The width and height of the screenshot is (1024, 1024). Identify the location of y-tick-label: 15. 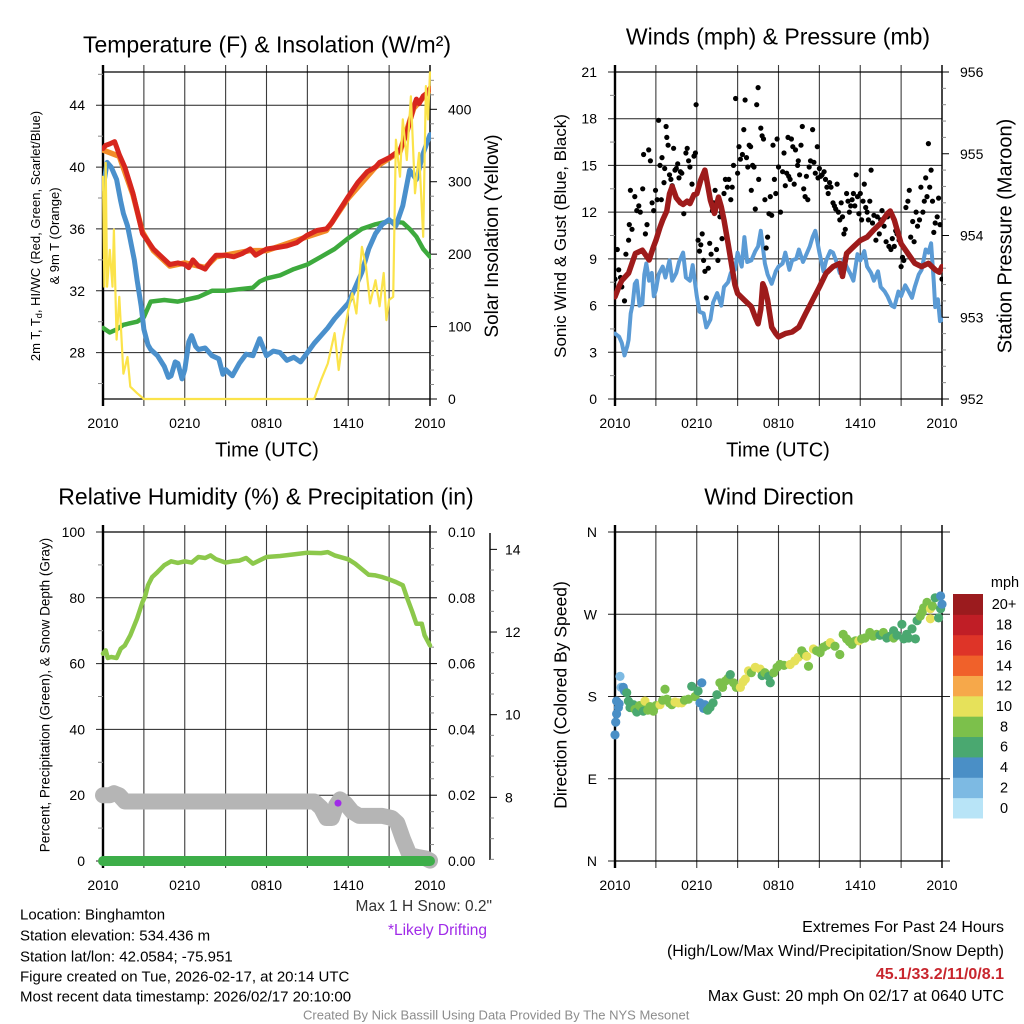
(589, 165).